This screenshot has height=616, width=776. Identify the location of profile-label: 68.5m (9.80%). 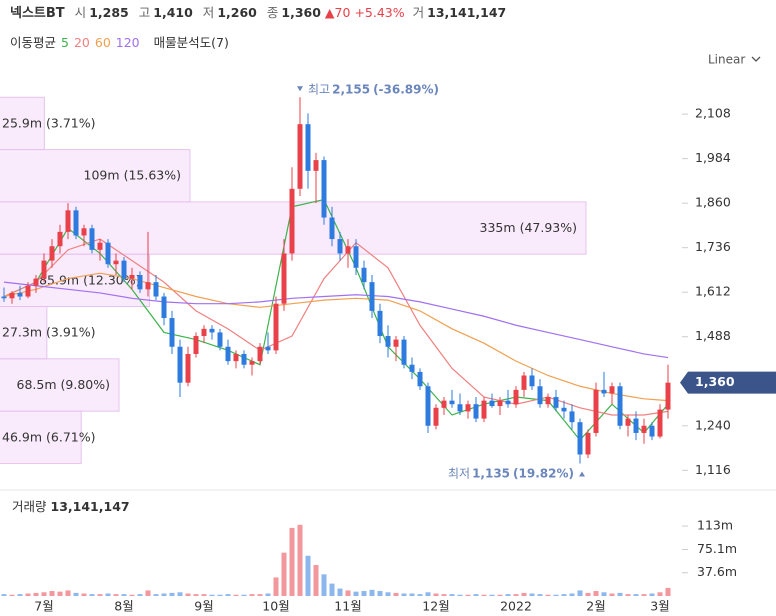
(63, 383).